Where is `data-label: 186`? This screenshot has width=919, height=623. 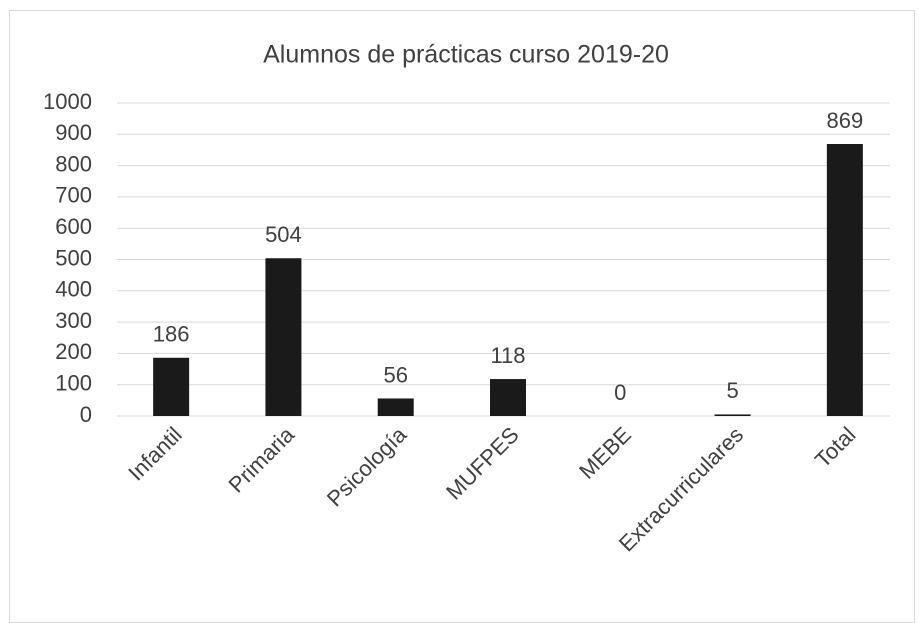 data-label: 186 is located at coordinates (171, 334).